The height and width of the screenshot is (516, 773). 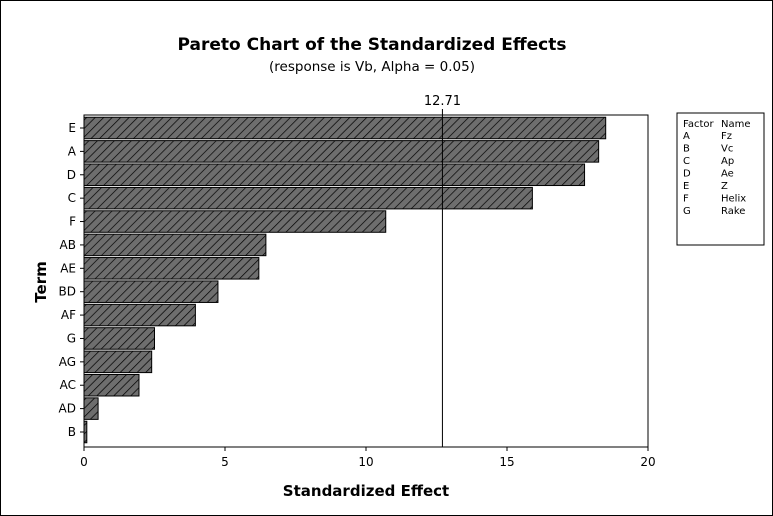 What do you see at coordinates (686, 136) in the screenshot?
I see `legend-factor-a: A` at bounding box center [686, 136].